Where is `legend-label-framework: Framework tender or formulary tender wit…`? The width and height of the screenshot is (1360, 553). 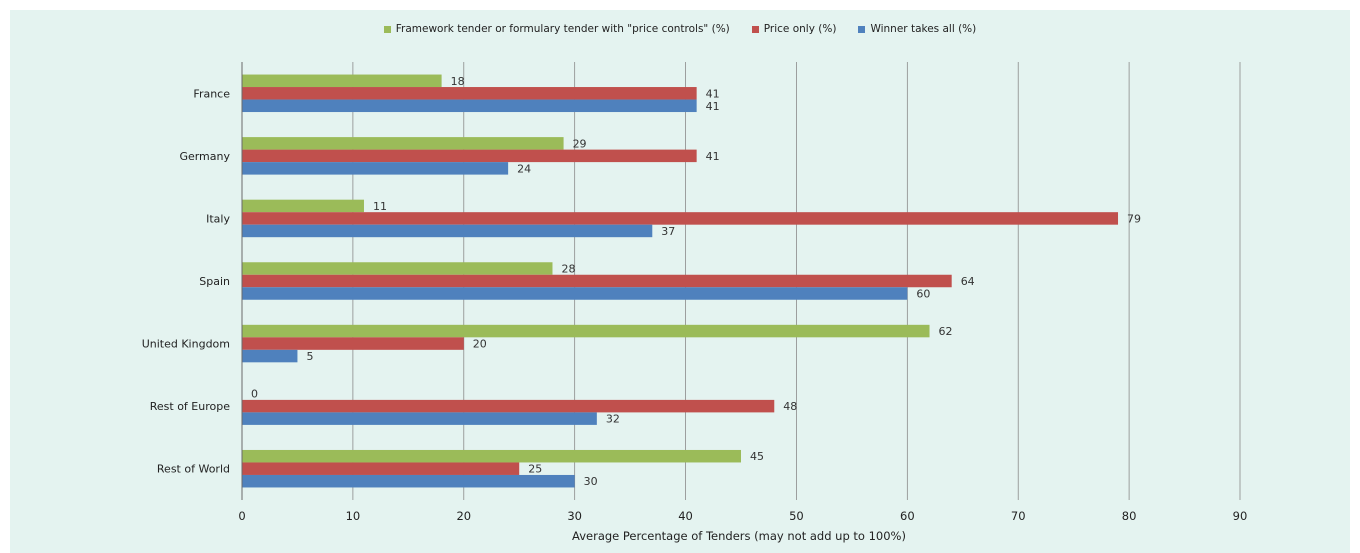 legend-label-framework: Framework tender or formulary tender wit… is located at coordinates (562, 29).